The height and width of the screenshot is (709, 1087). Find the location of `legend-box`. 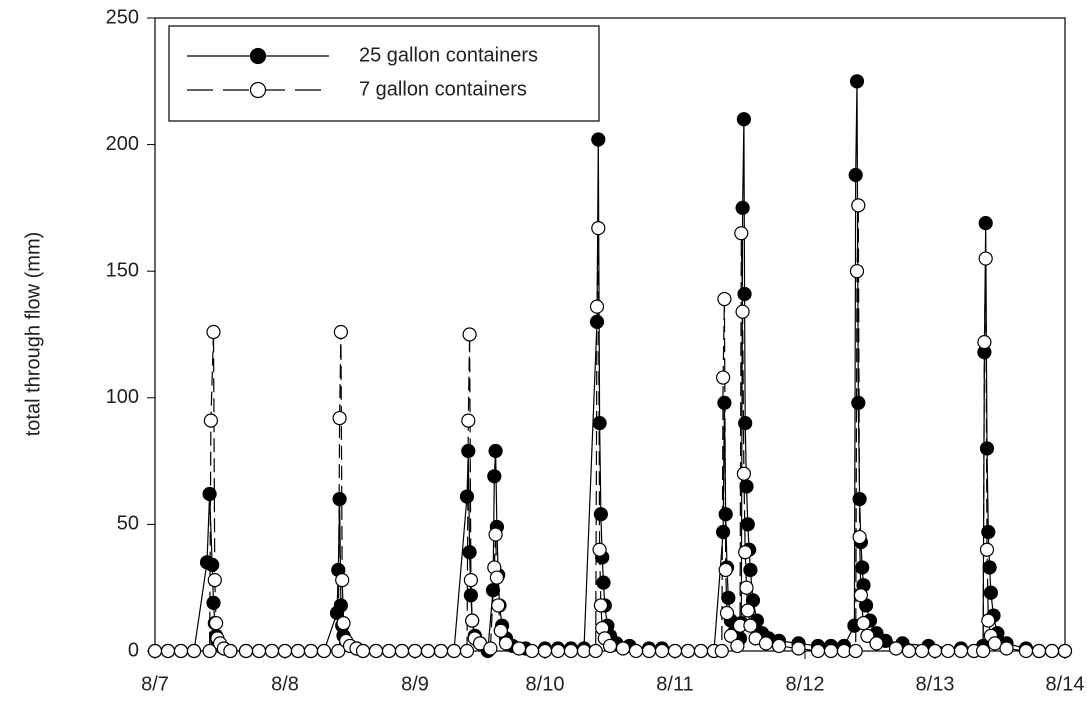

legend-box is located at coordinates (384, 73).